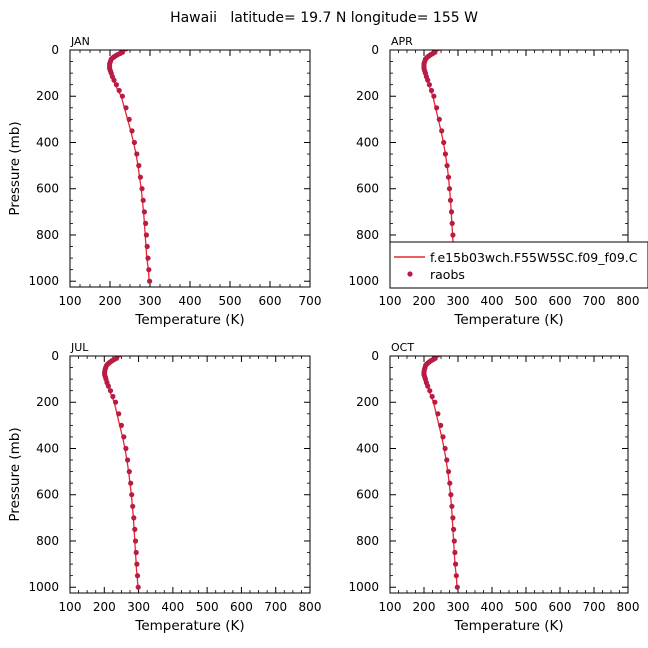 This screenshot has height=648, width=648. Describe the element at coordinates (150, 301) in the screenshot. I see `x-tick-label: 300` at that location.